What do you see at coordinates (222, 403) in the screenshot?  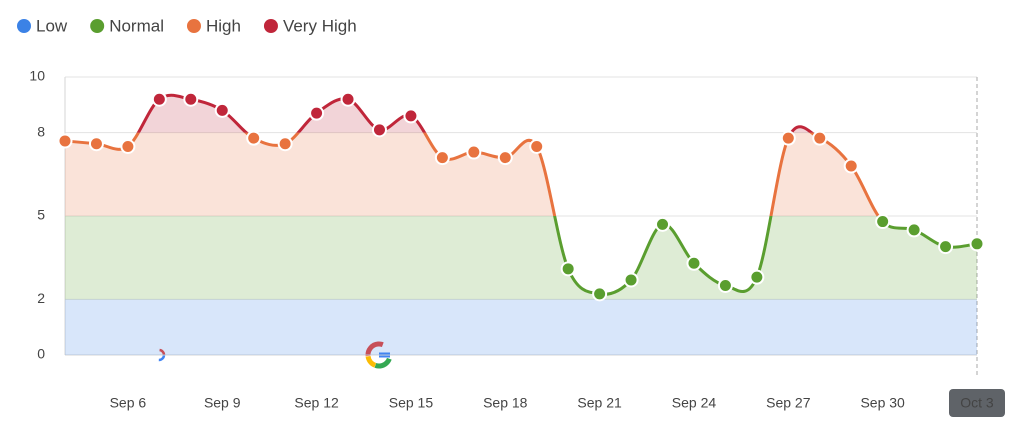 I see `x-tick-label: Sep 9` at bounding box center [222, 403].